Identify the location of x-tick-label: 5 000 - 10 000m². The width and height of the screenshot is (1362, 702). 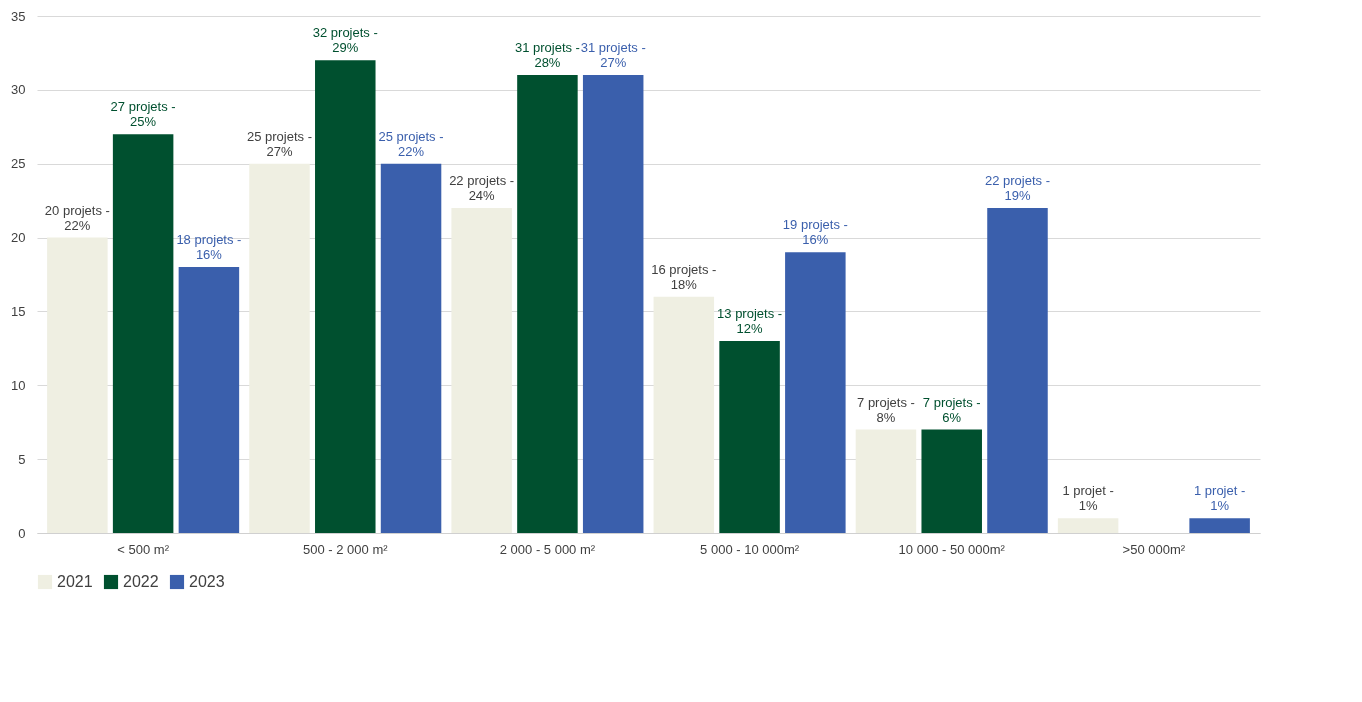
(750, 549).